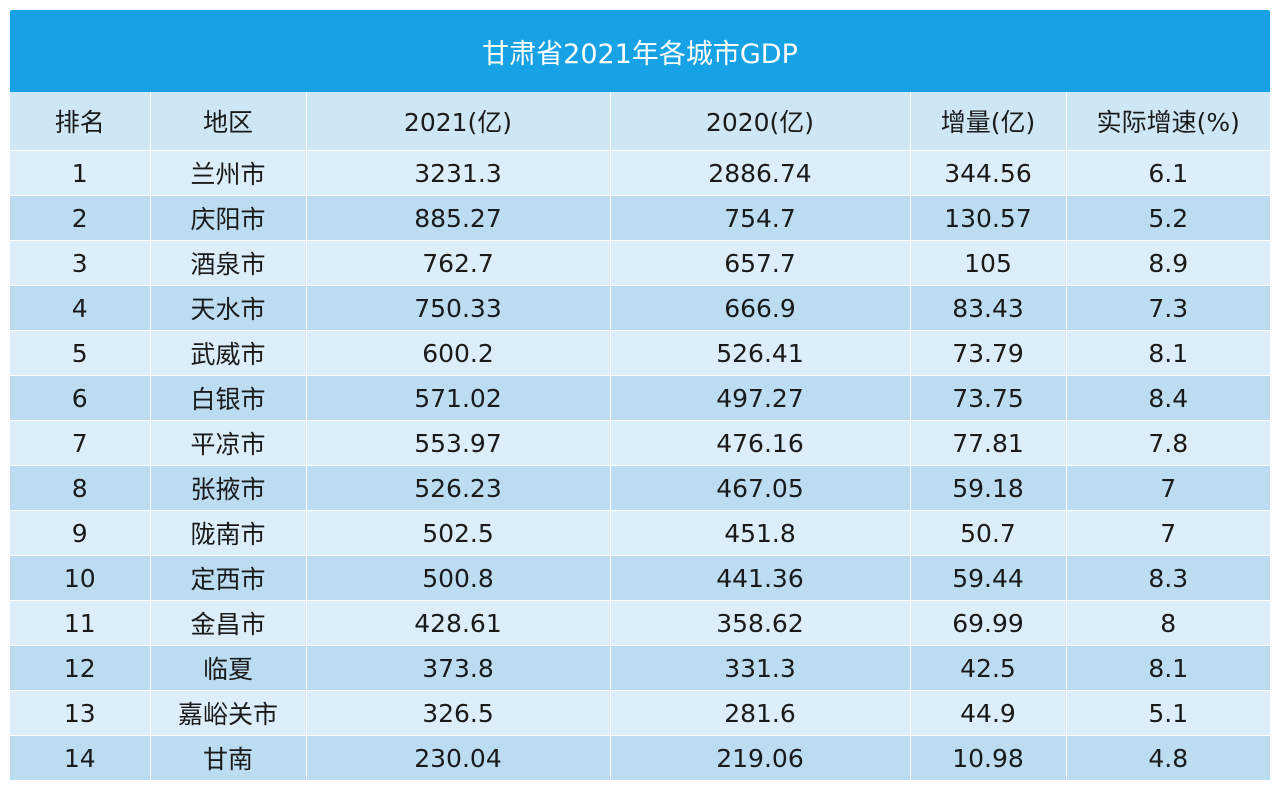  Describe the element at coordinates (458, 623) in the screenshot. I see `cell-gdp-2021: 428.61` at that location.